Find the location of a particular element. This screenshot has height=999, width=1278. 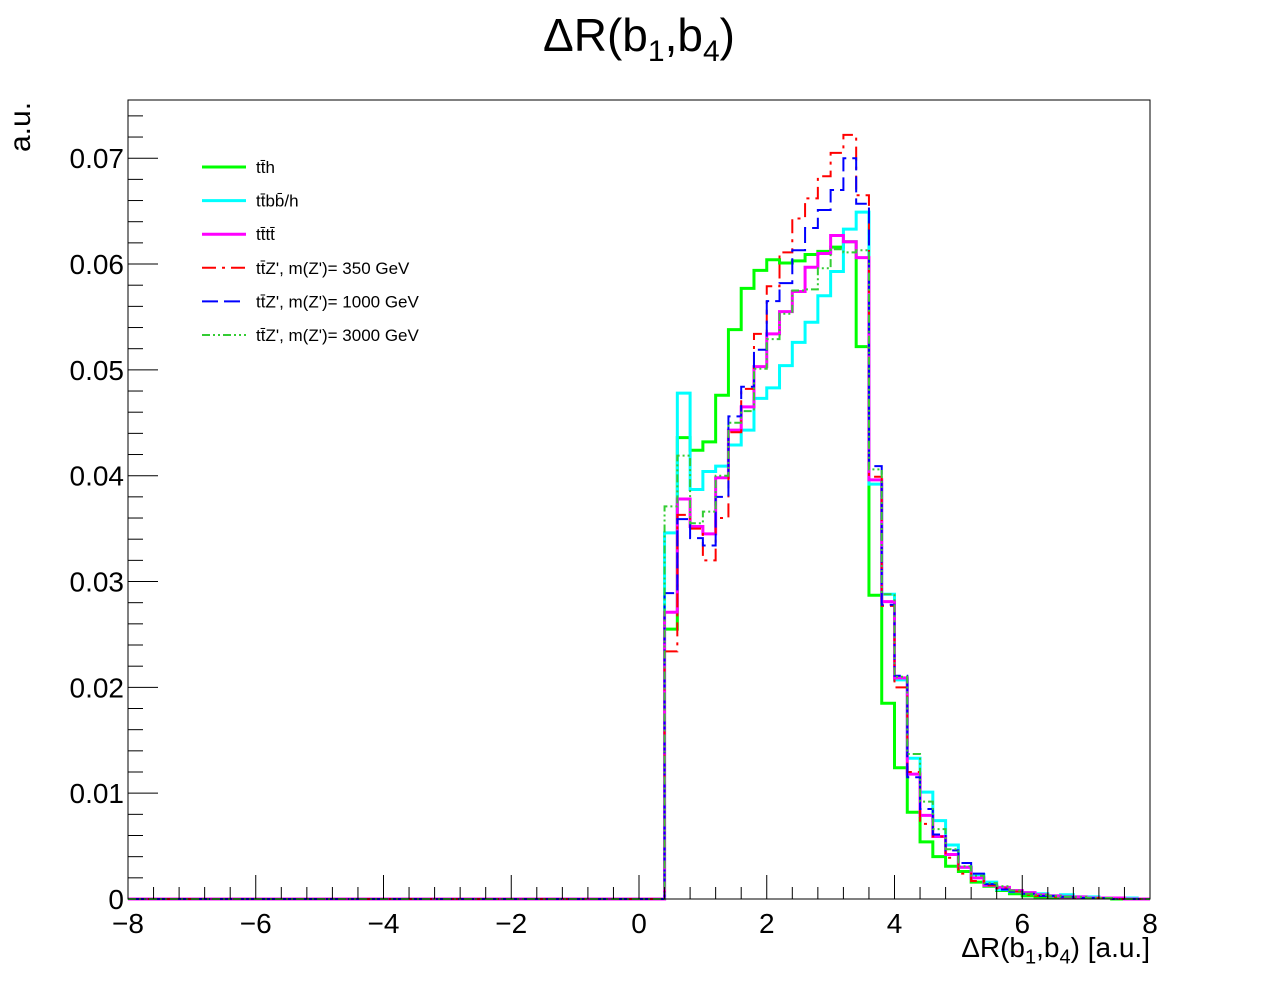

x-tick-label: −4 is located at coordinates (384, 923).